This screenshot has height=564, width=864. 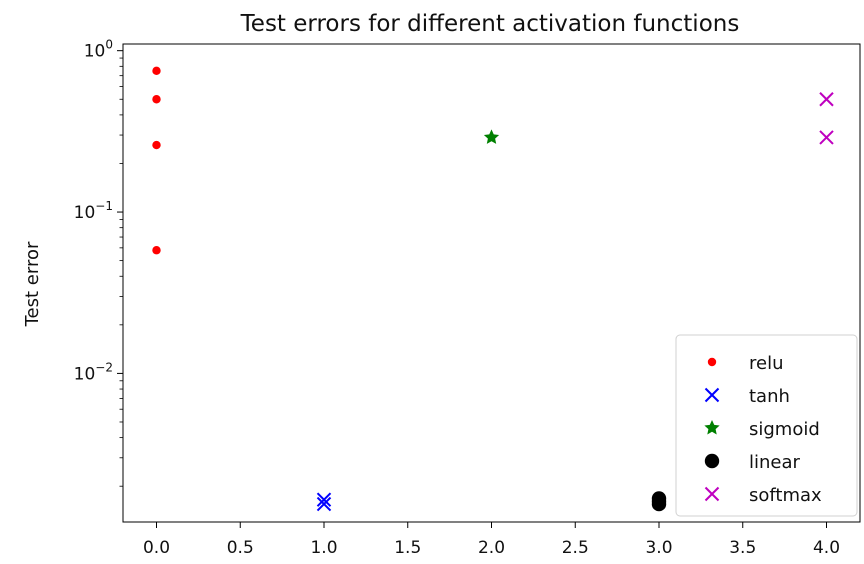 I want to click on legend-box, so click(x=766, y=425).